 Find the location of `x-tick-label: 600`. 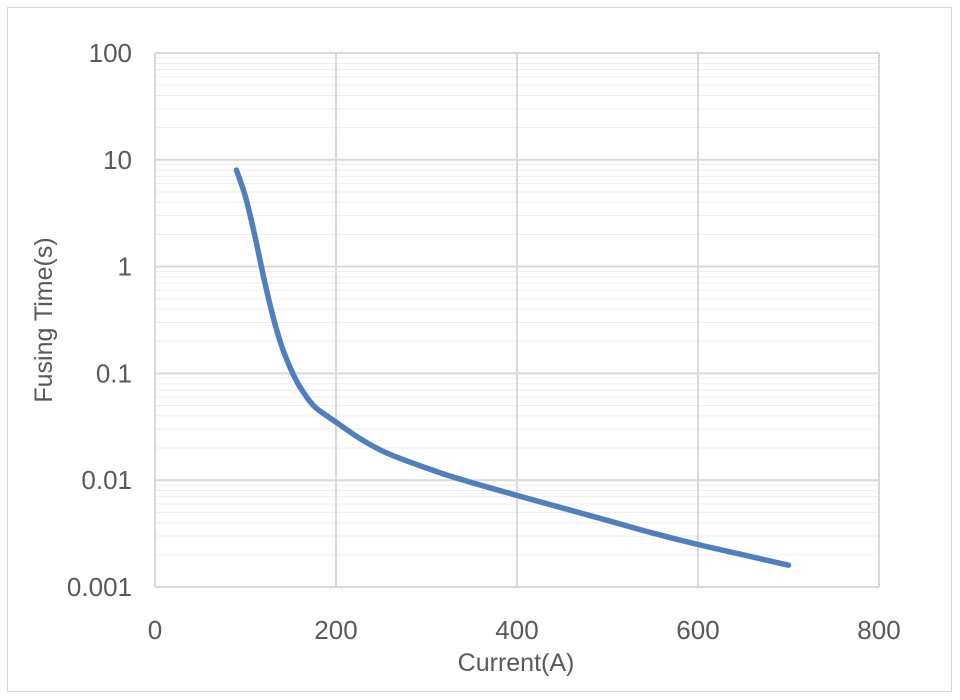

x-tick-label: 600 is located at coordinates (697, 630).